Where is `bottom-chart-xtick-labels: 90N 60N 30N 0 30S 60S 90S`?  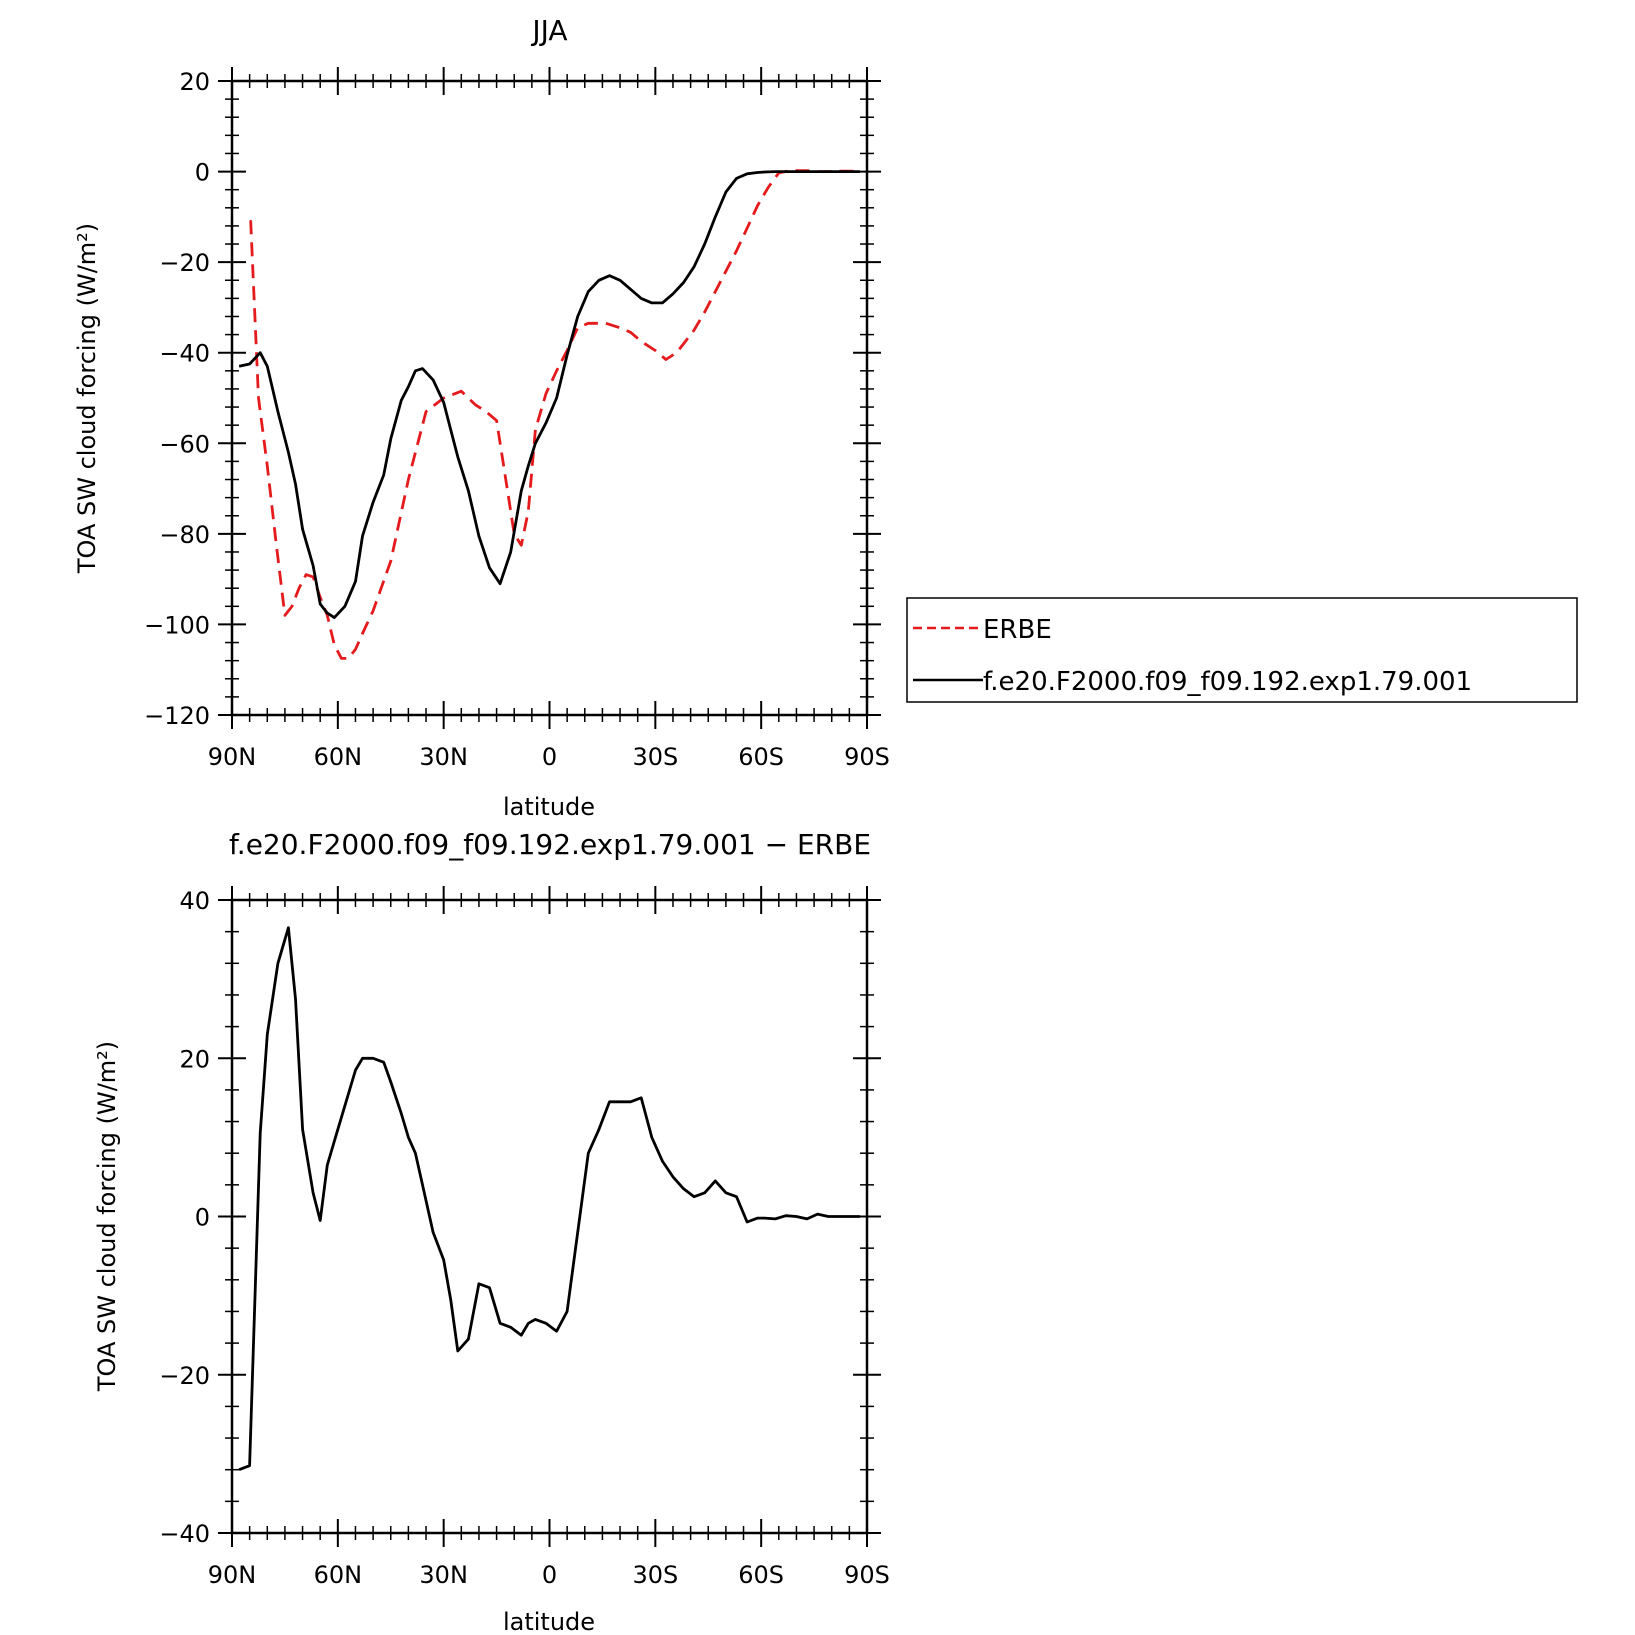 bottom-chart-xtick-labels: 90N 60N 30N 0 30S 60S 90S is located at coordinates (549, 1575).